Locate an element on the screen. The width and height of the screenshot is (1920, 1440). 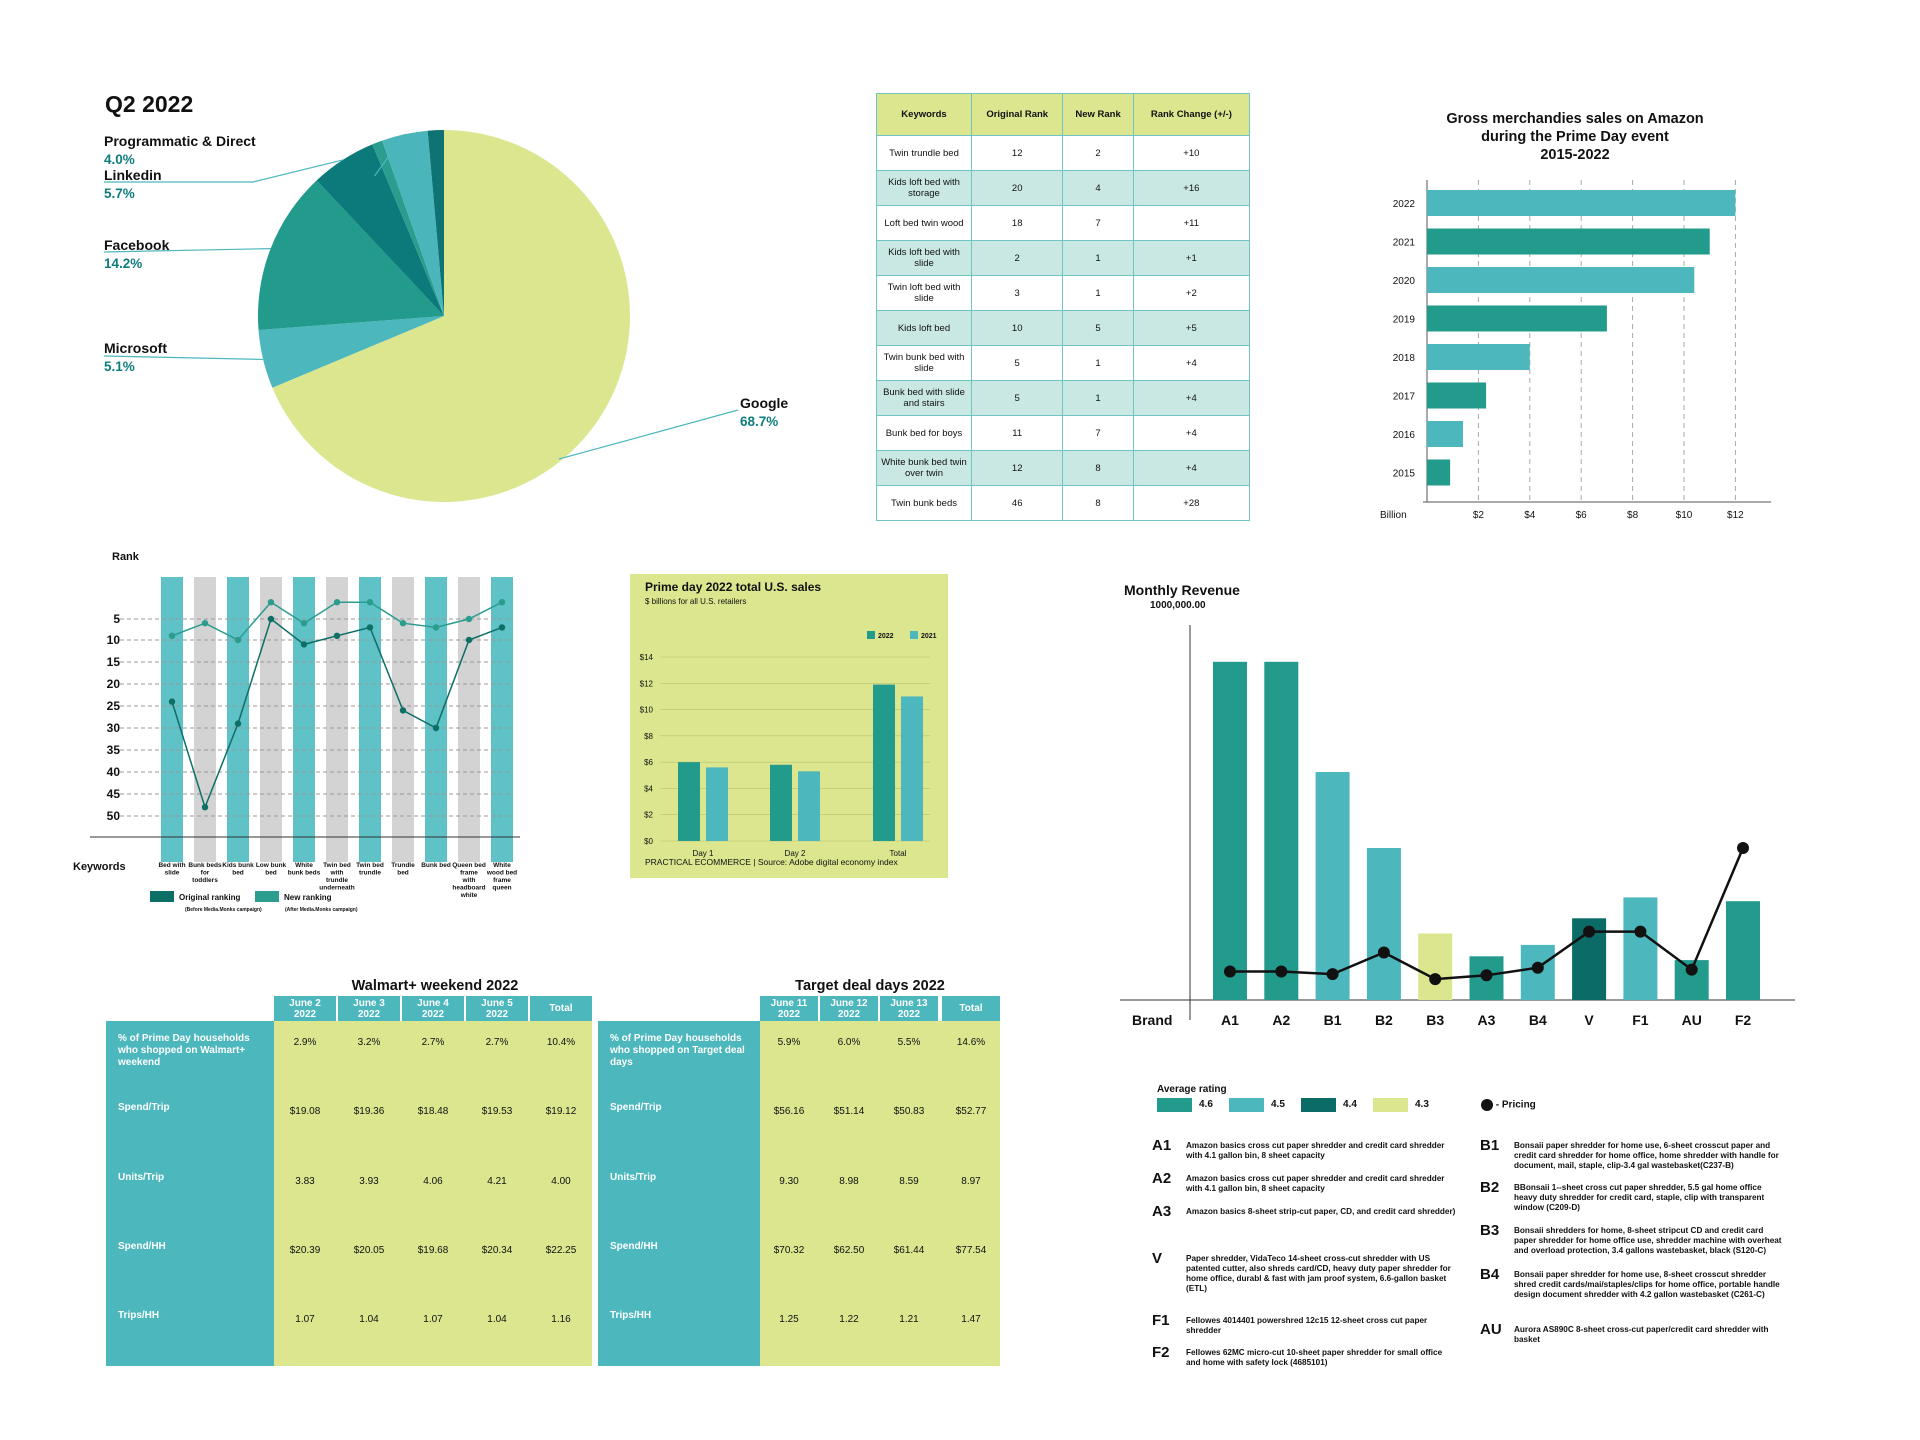
target-cell: $50.83 is located at coordinates (909, 1111).